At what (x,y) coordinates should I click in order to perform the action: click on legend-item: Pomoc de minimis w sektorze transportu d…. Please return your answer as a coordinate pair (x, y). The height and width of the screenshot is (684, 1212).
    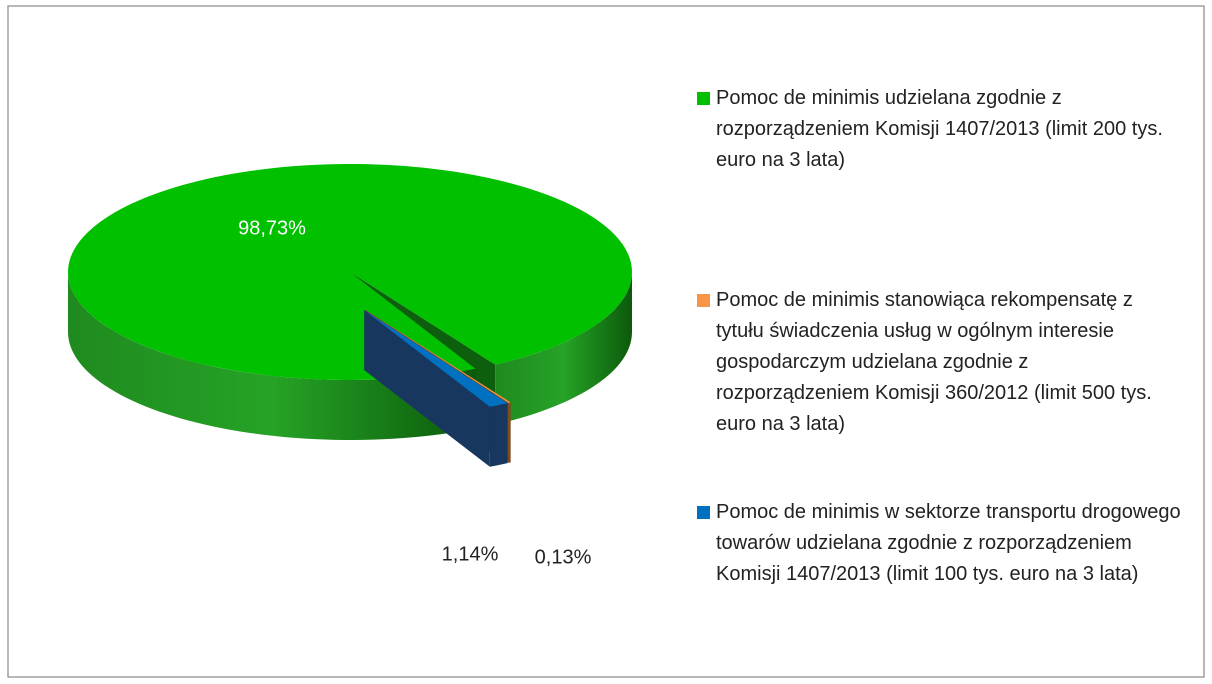
    Looking at the image, I should click on (942, 543).